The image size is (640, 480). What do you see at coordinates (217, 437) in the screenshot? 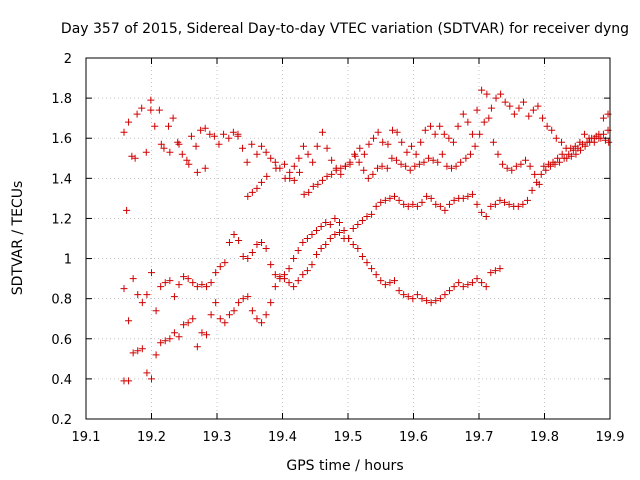
I see `x-tick-label: 19.3` at bounding box center [217, 437].